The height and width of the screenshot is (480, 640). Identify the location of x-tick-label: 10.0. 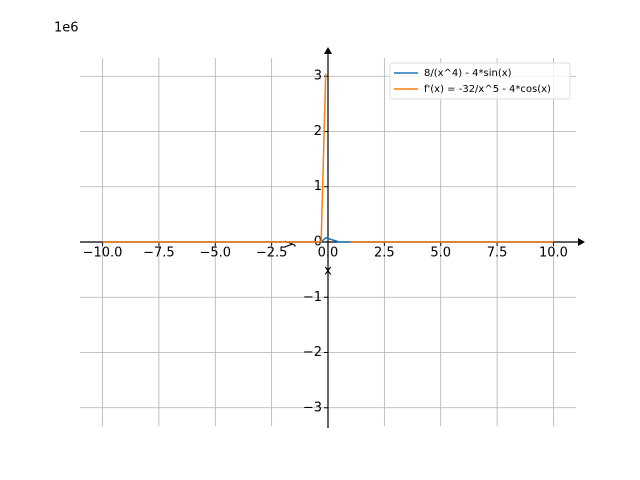
(553, 253).